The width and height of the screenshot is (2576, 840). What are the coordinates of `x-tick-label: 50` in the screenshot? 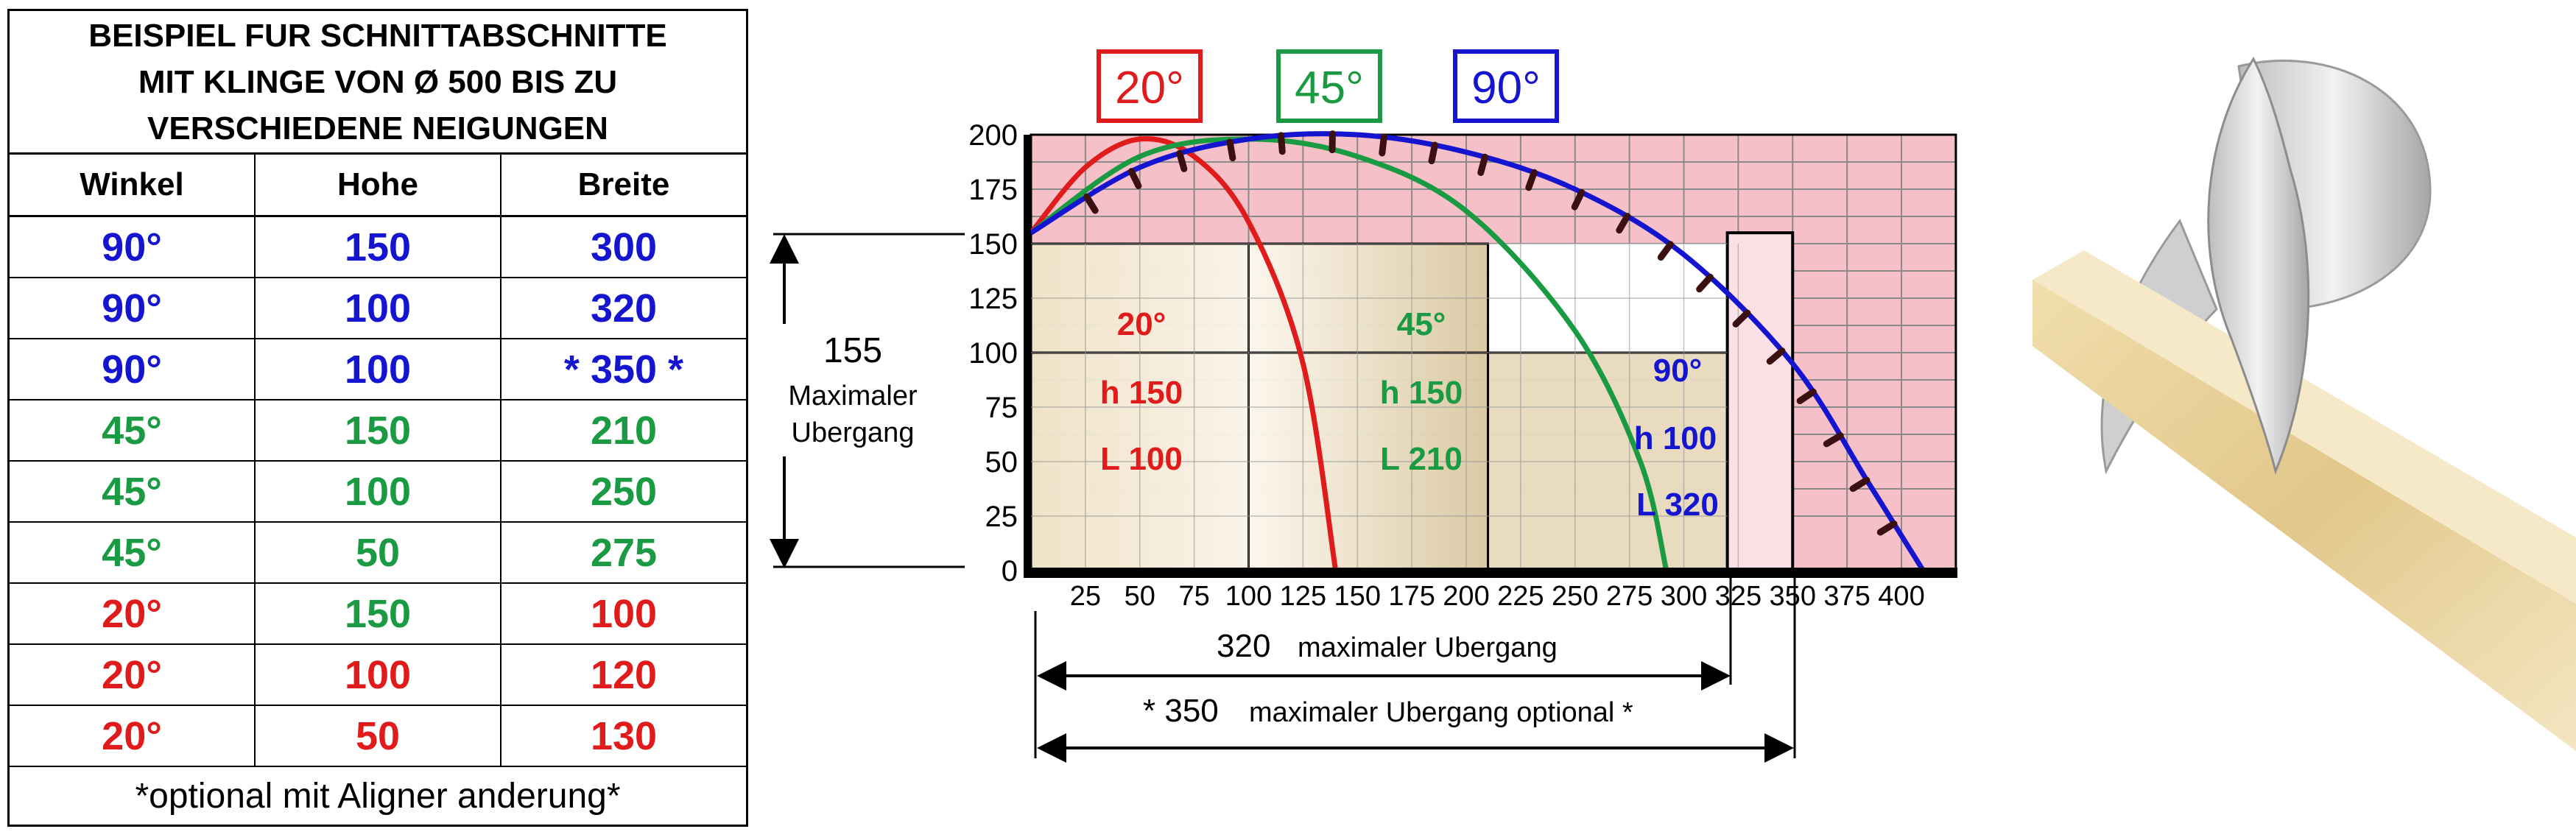 It's located at (1140, 596).